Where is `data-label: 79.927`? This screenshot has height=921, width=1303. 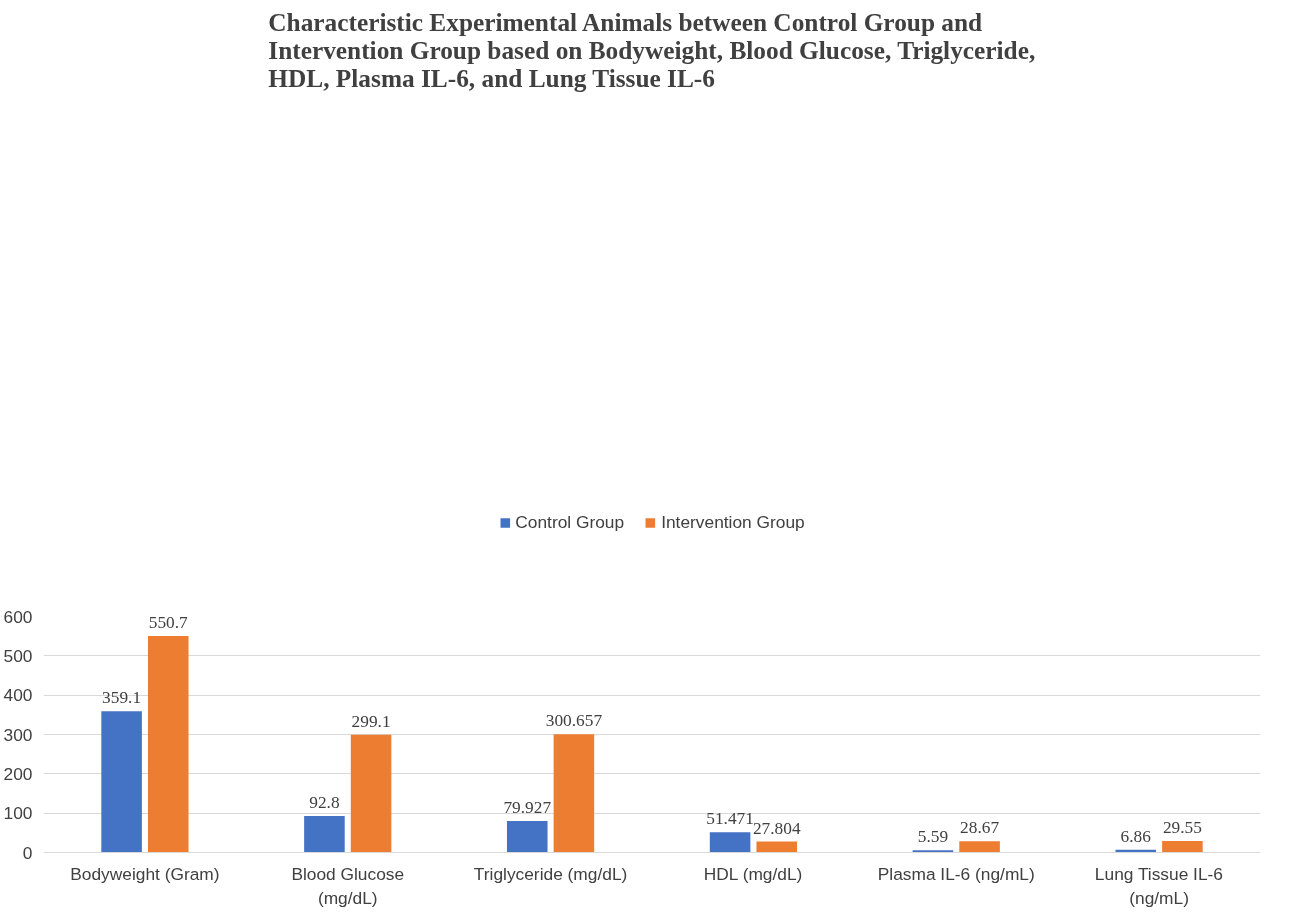
data-label: 79.927 is located at coordinates (527, 808).